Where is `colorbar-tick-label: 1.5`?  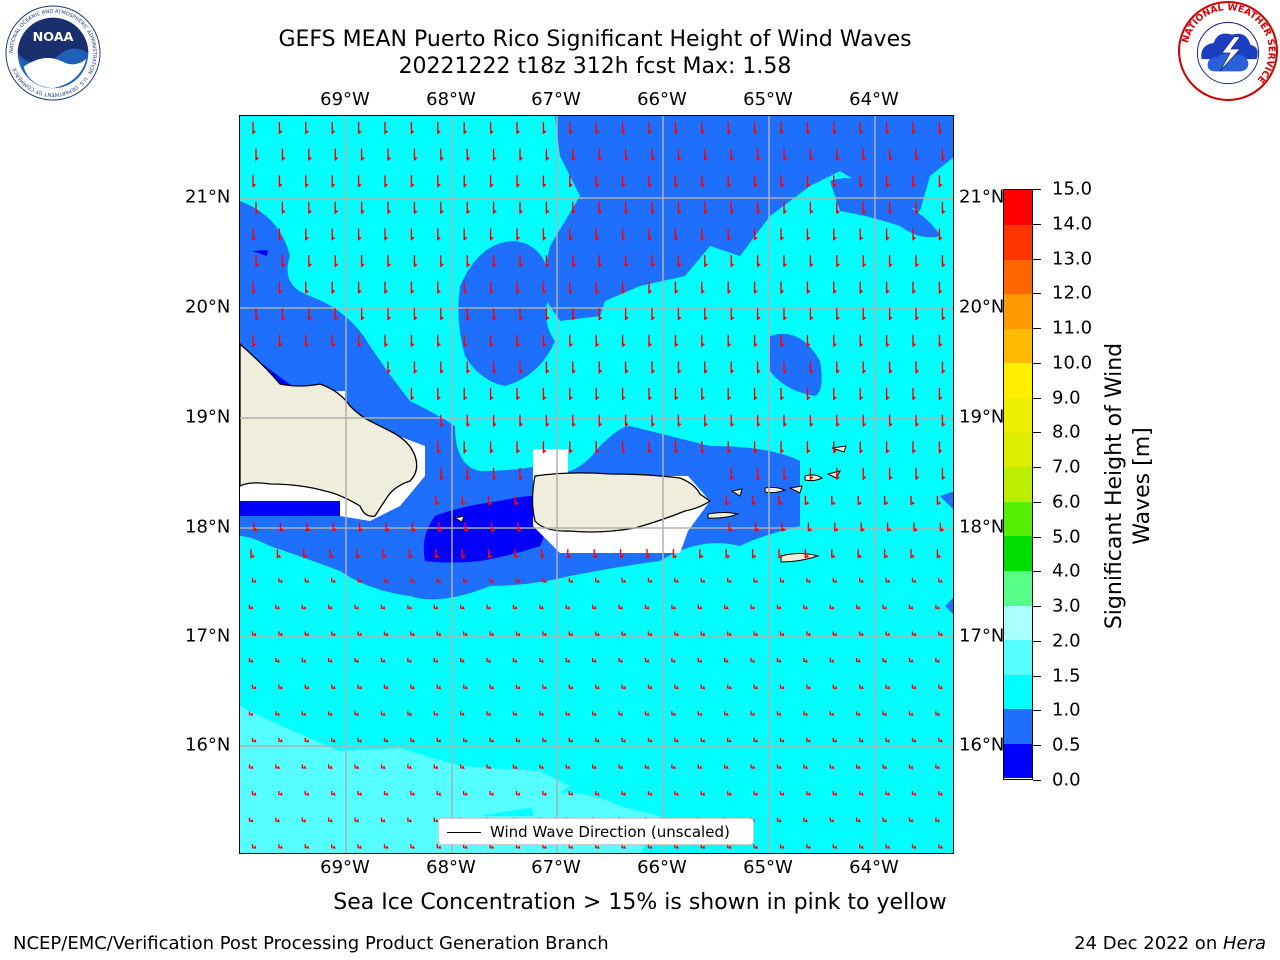
colorbar-tick-label: 1.5 is located at coordinates (1066, 676).